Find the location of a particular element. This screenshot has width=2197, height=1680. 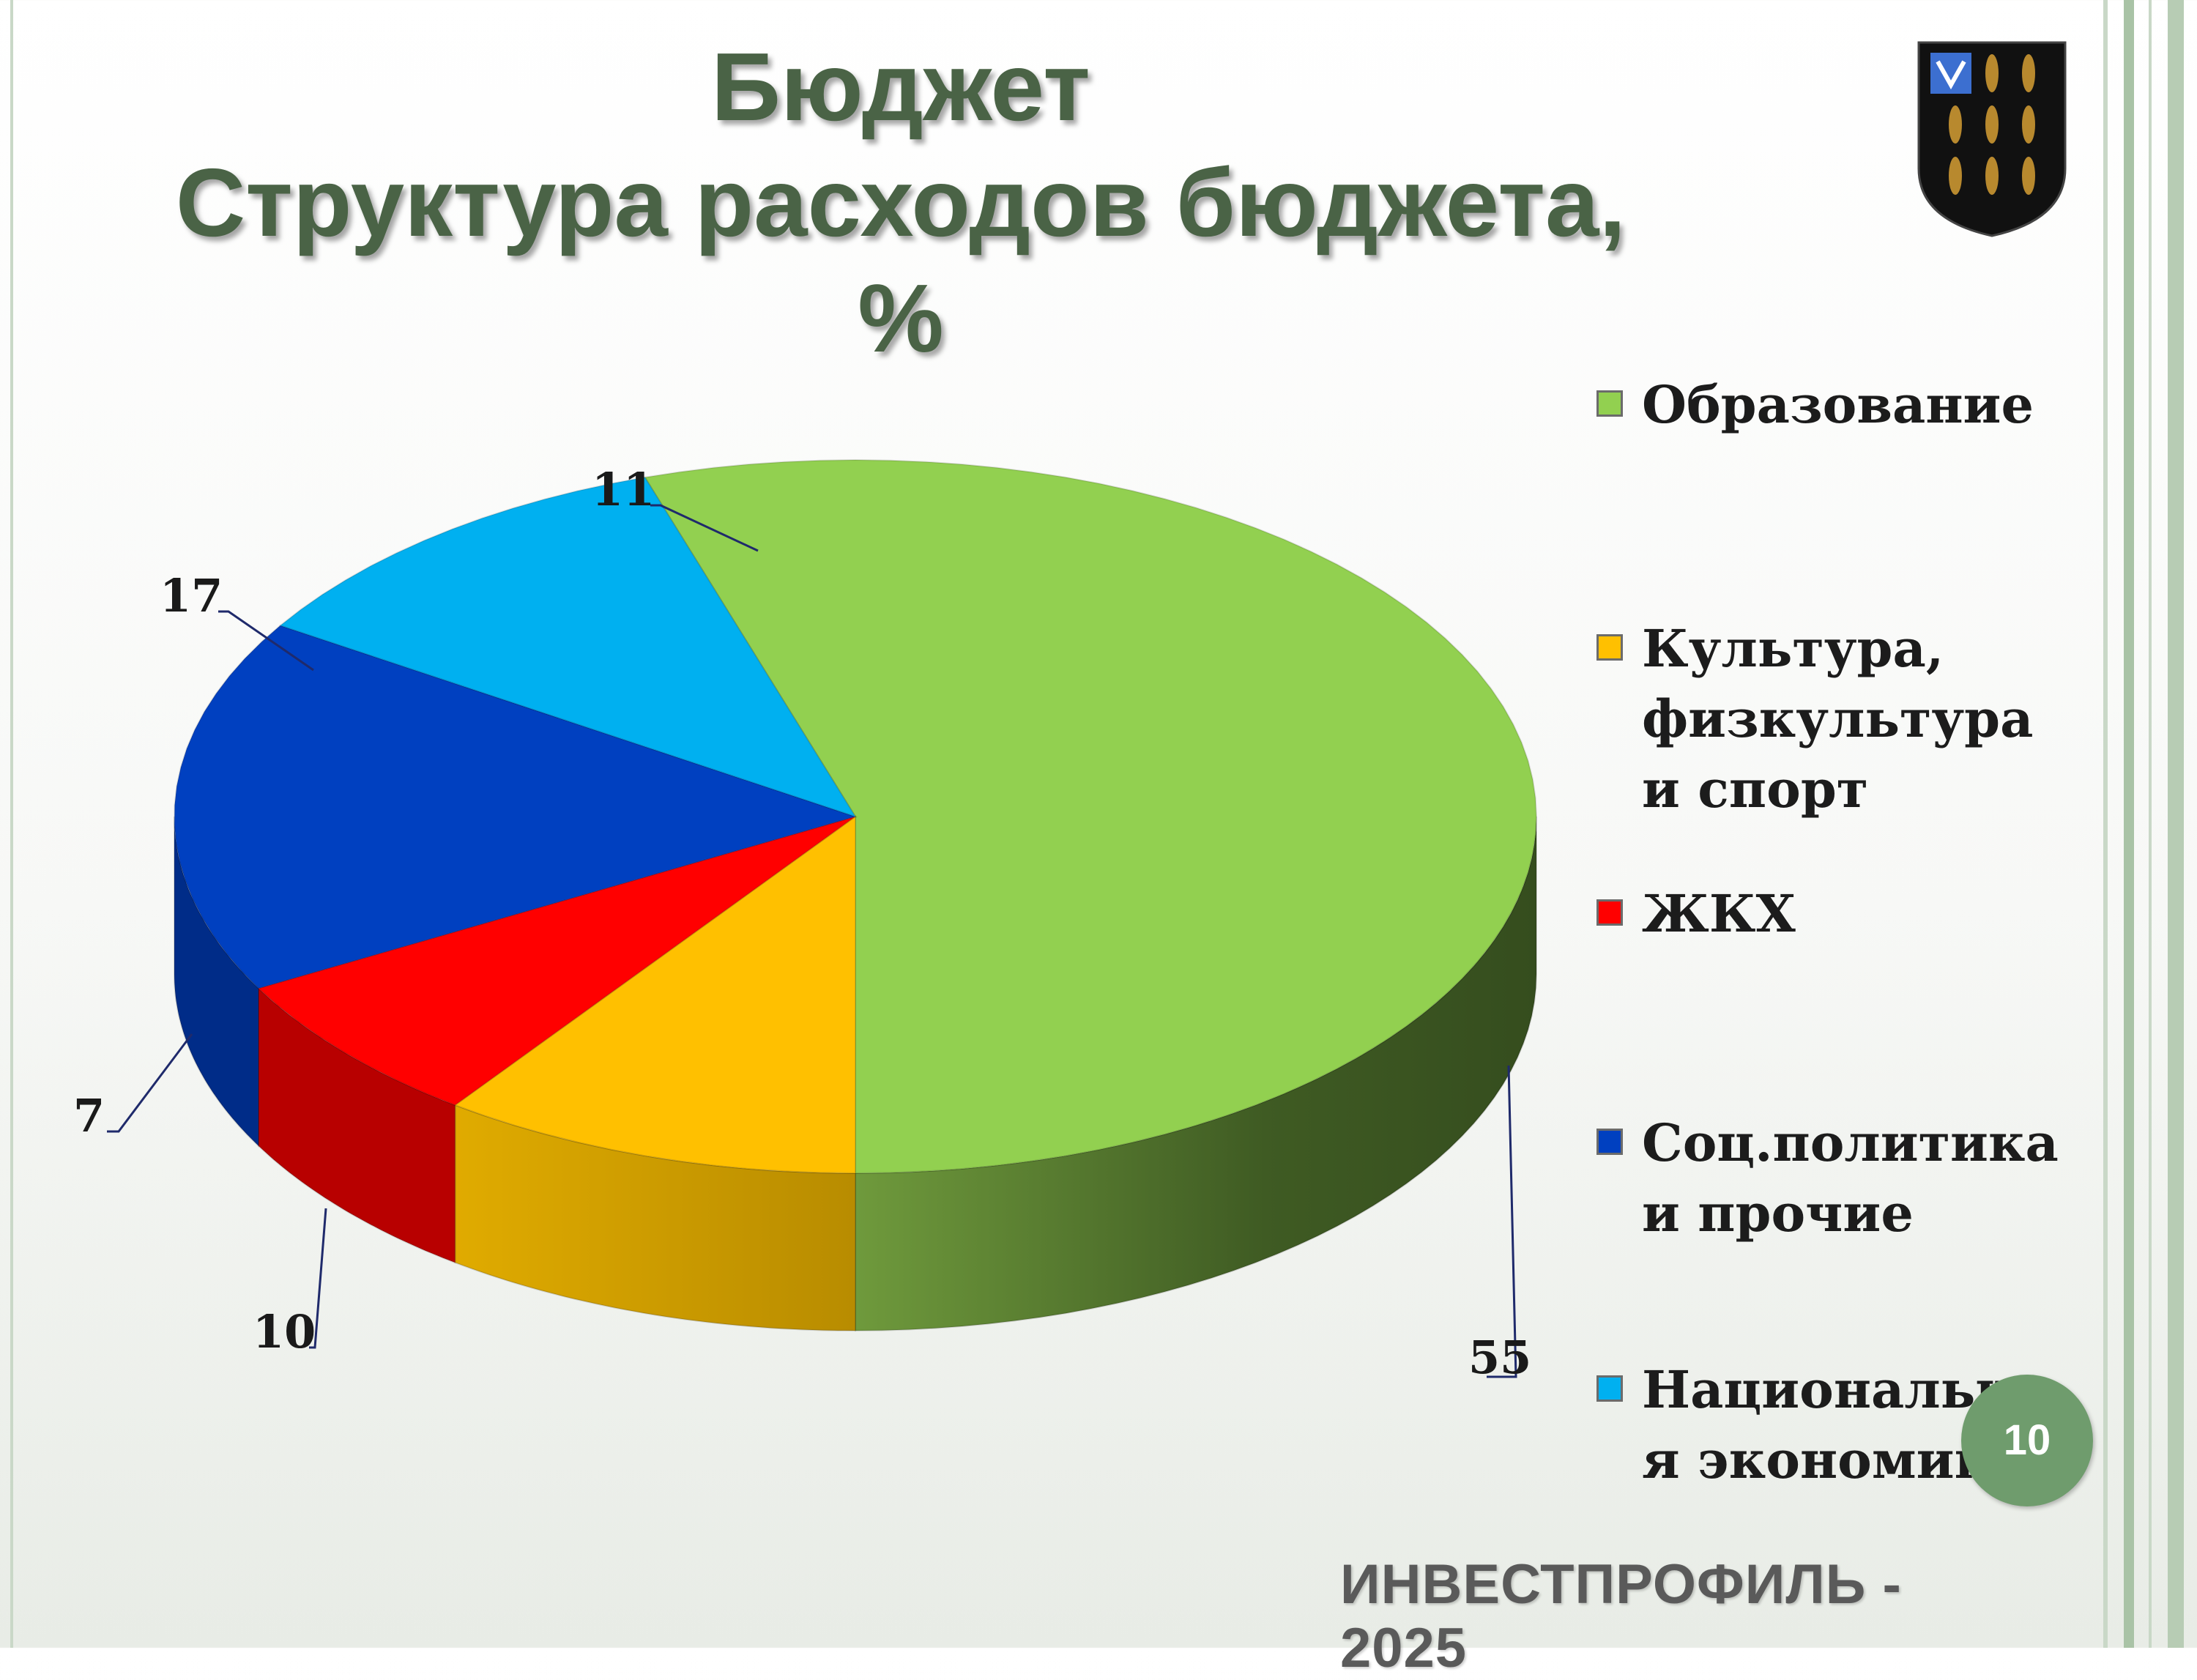

coat-of-arms-icon is located at coordinates (1992, 139).